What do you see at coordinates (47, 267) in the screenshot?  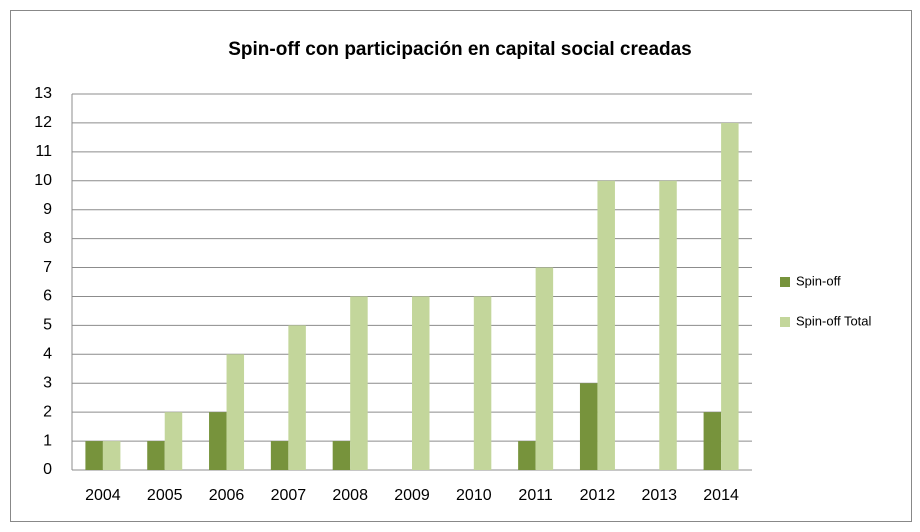 I see `y-tick-label: 7` at bounding box center [47, 267].